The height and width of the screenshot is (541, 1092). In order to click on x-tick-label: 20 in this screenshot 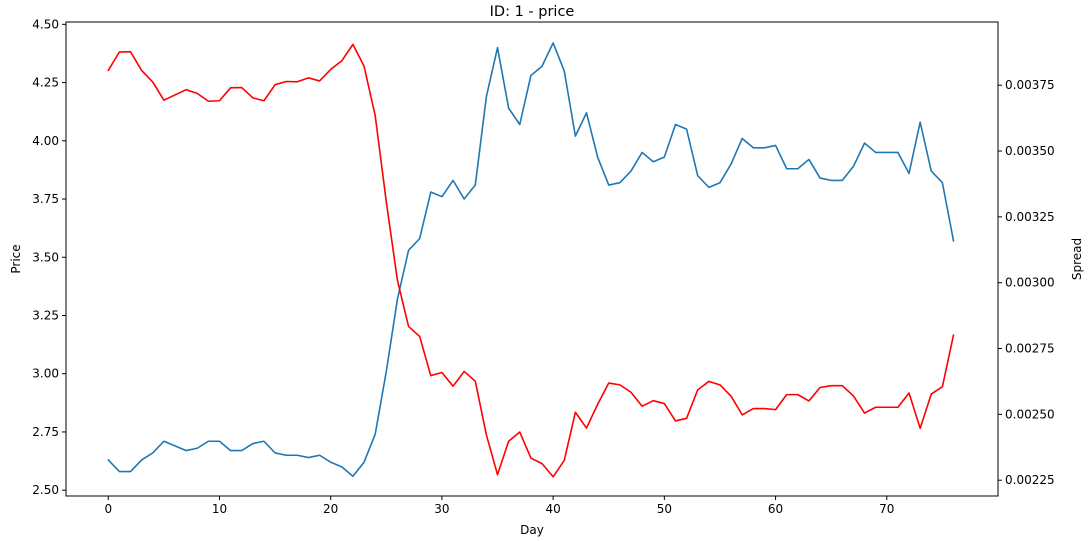, I will do `click(330, 509)`.